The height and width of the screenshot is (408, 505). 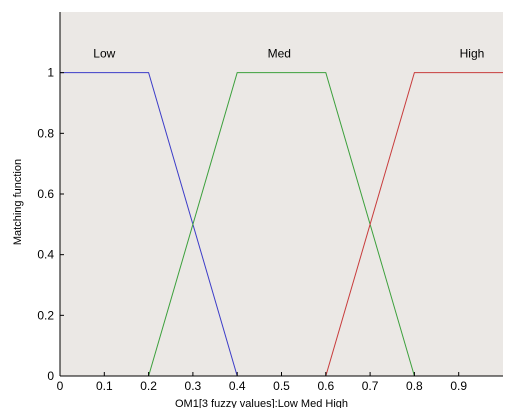 I want to click on mf-label-high: High, so click(x=472, y=54).